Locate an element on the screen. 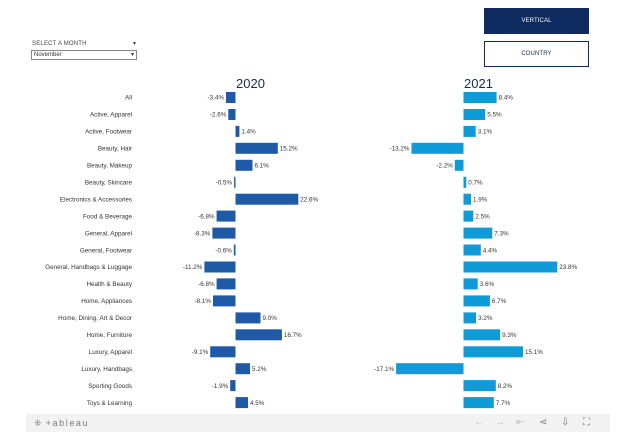 The width and height of the screenshot is (640, 436). bar-2021-all is located at coordinates (480, 97).